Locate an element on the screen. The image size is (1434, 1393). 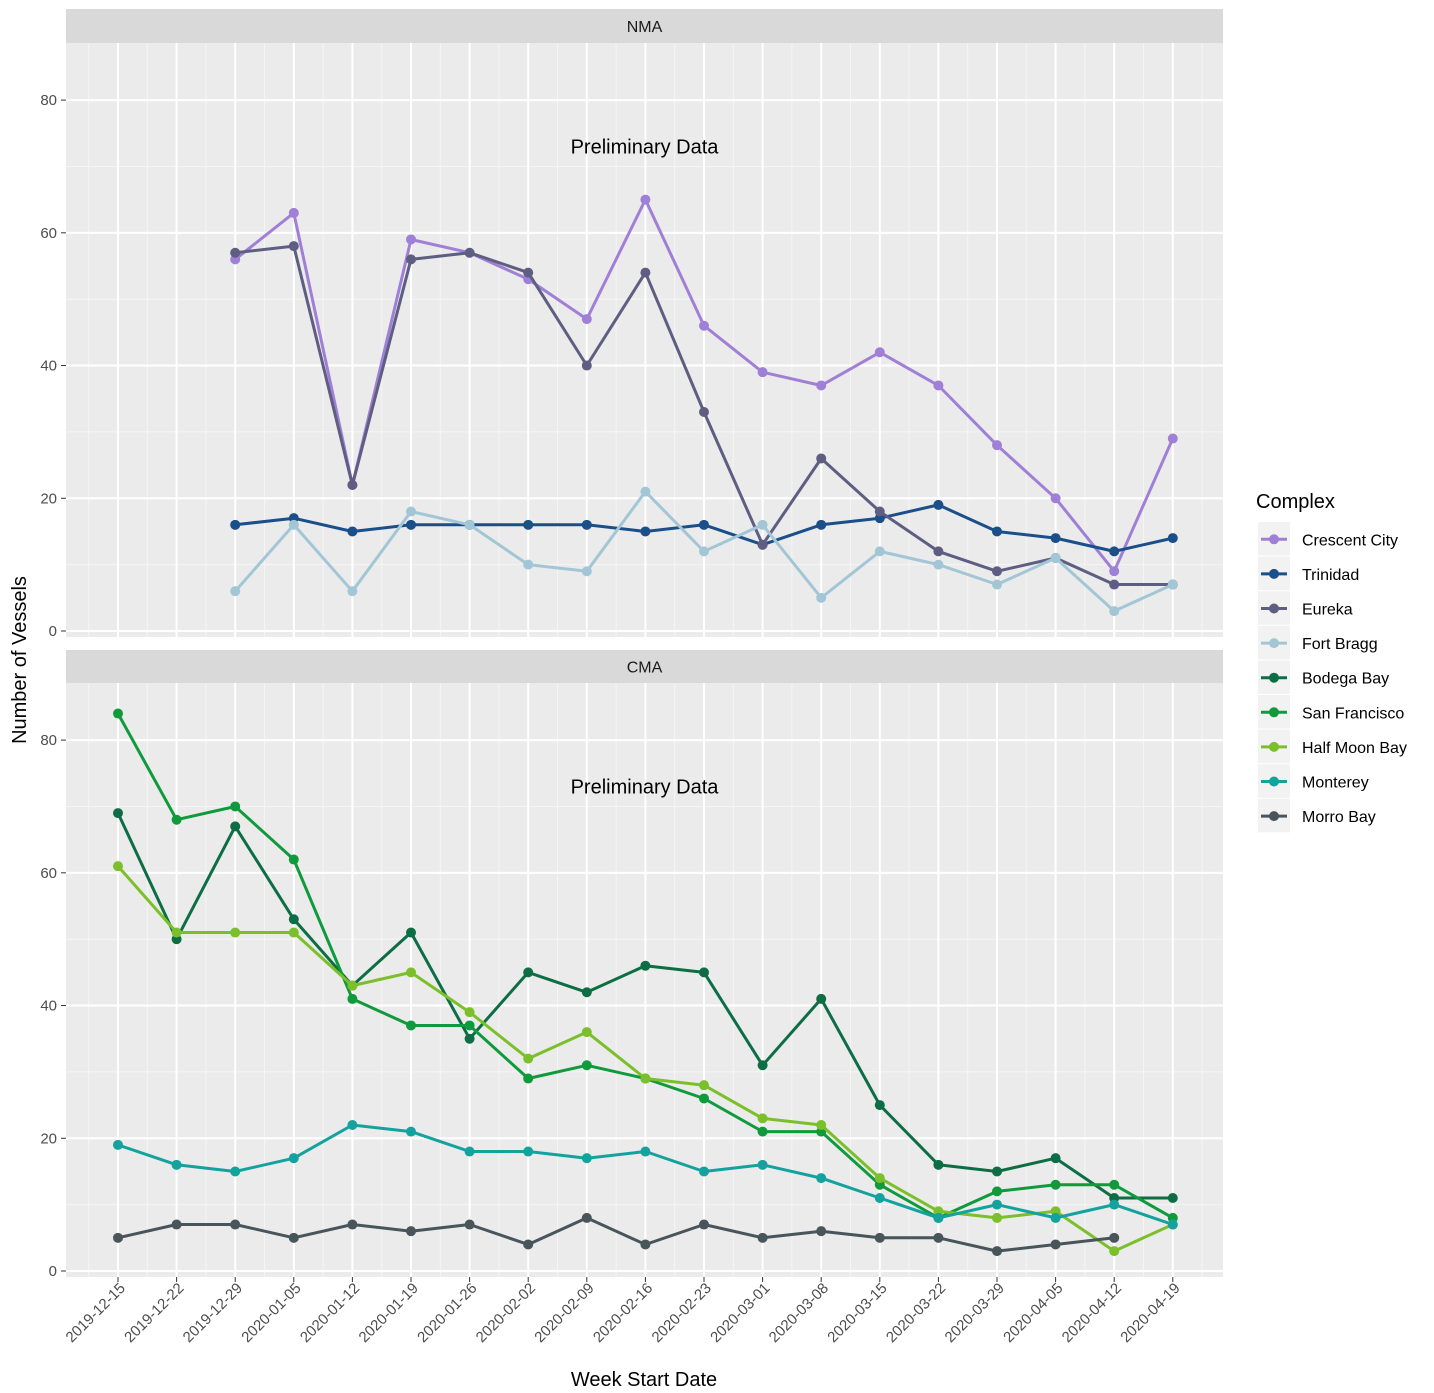
x-tick-label: 2020-02-09 is located at coordinates (564, 1313).